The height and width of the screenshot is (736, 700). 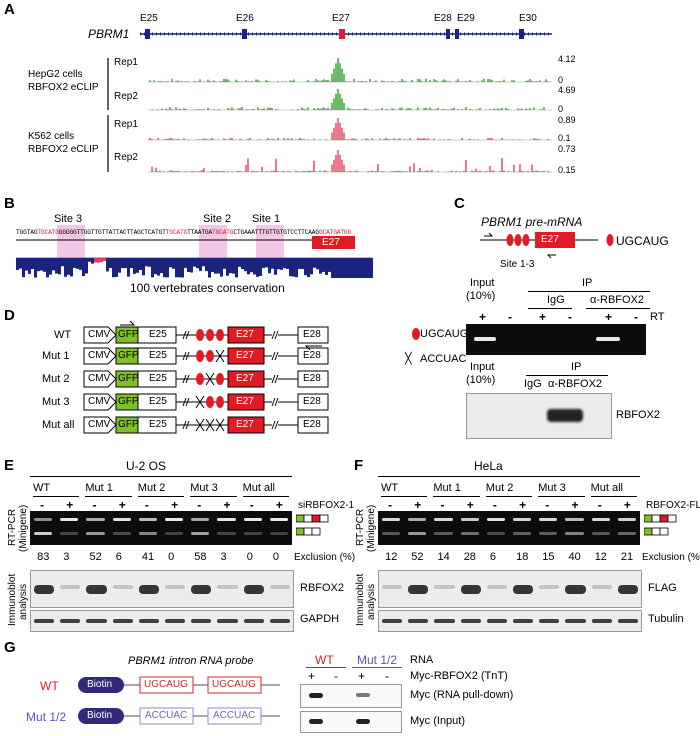 What do you see at coordinates (210, 335) in the screenshot?
I see `ugcaug-site` at bounding box center [210, 335].